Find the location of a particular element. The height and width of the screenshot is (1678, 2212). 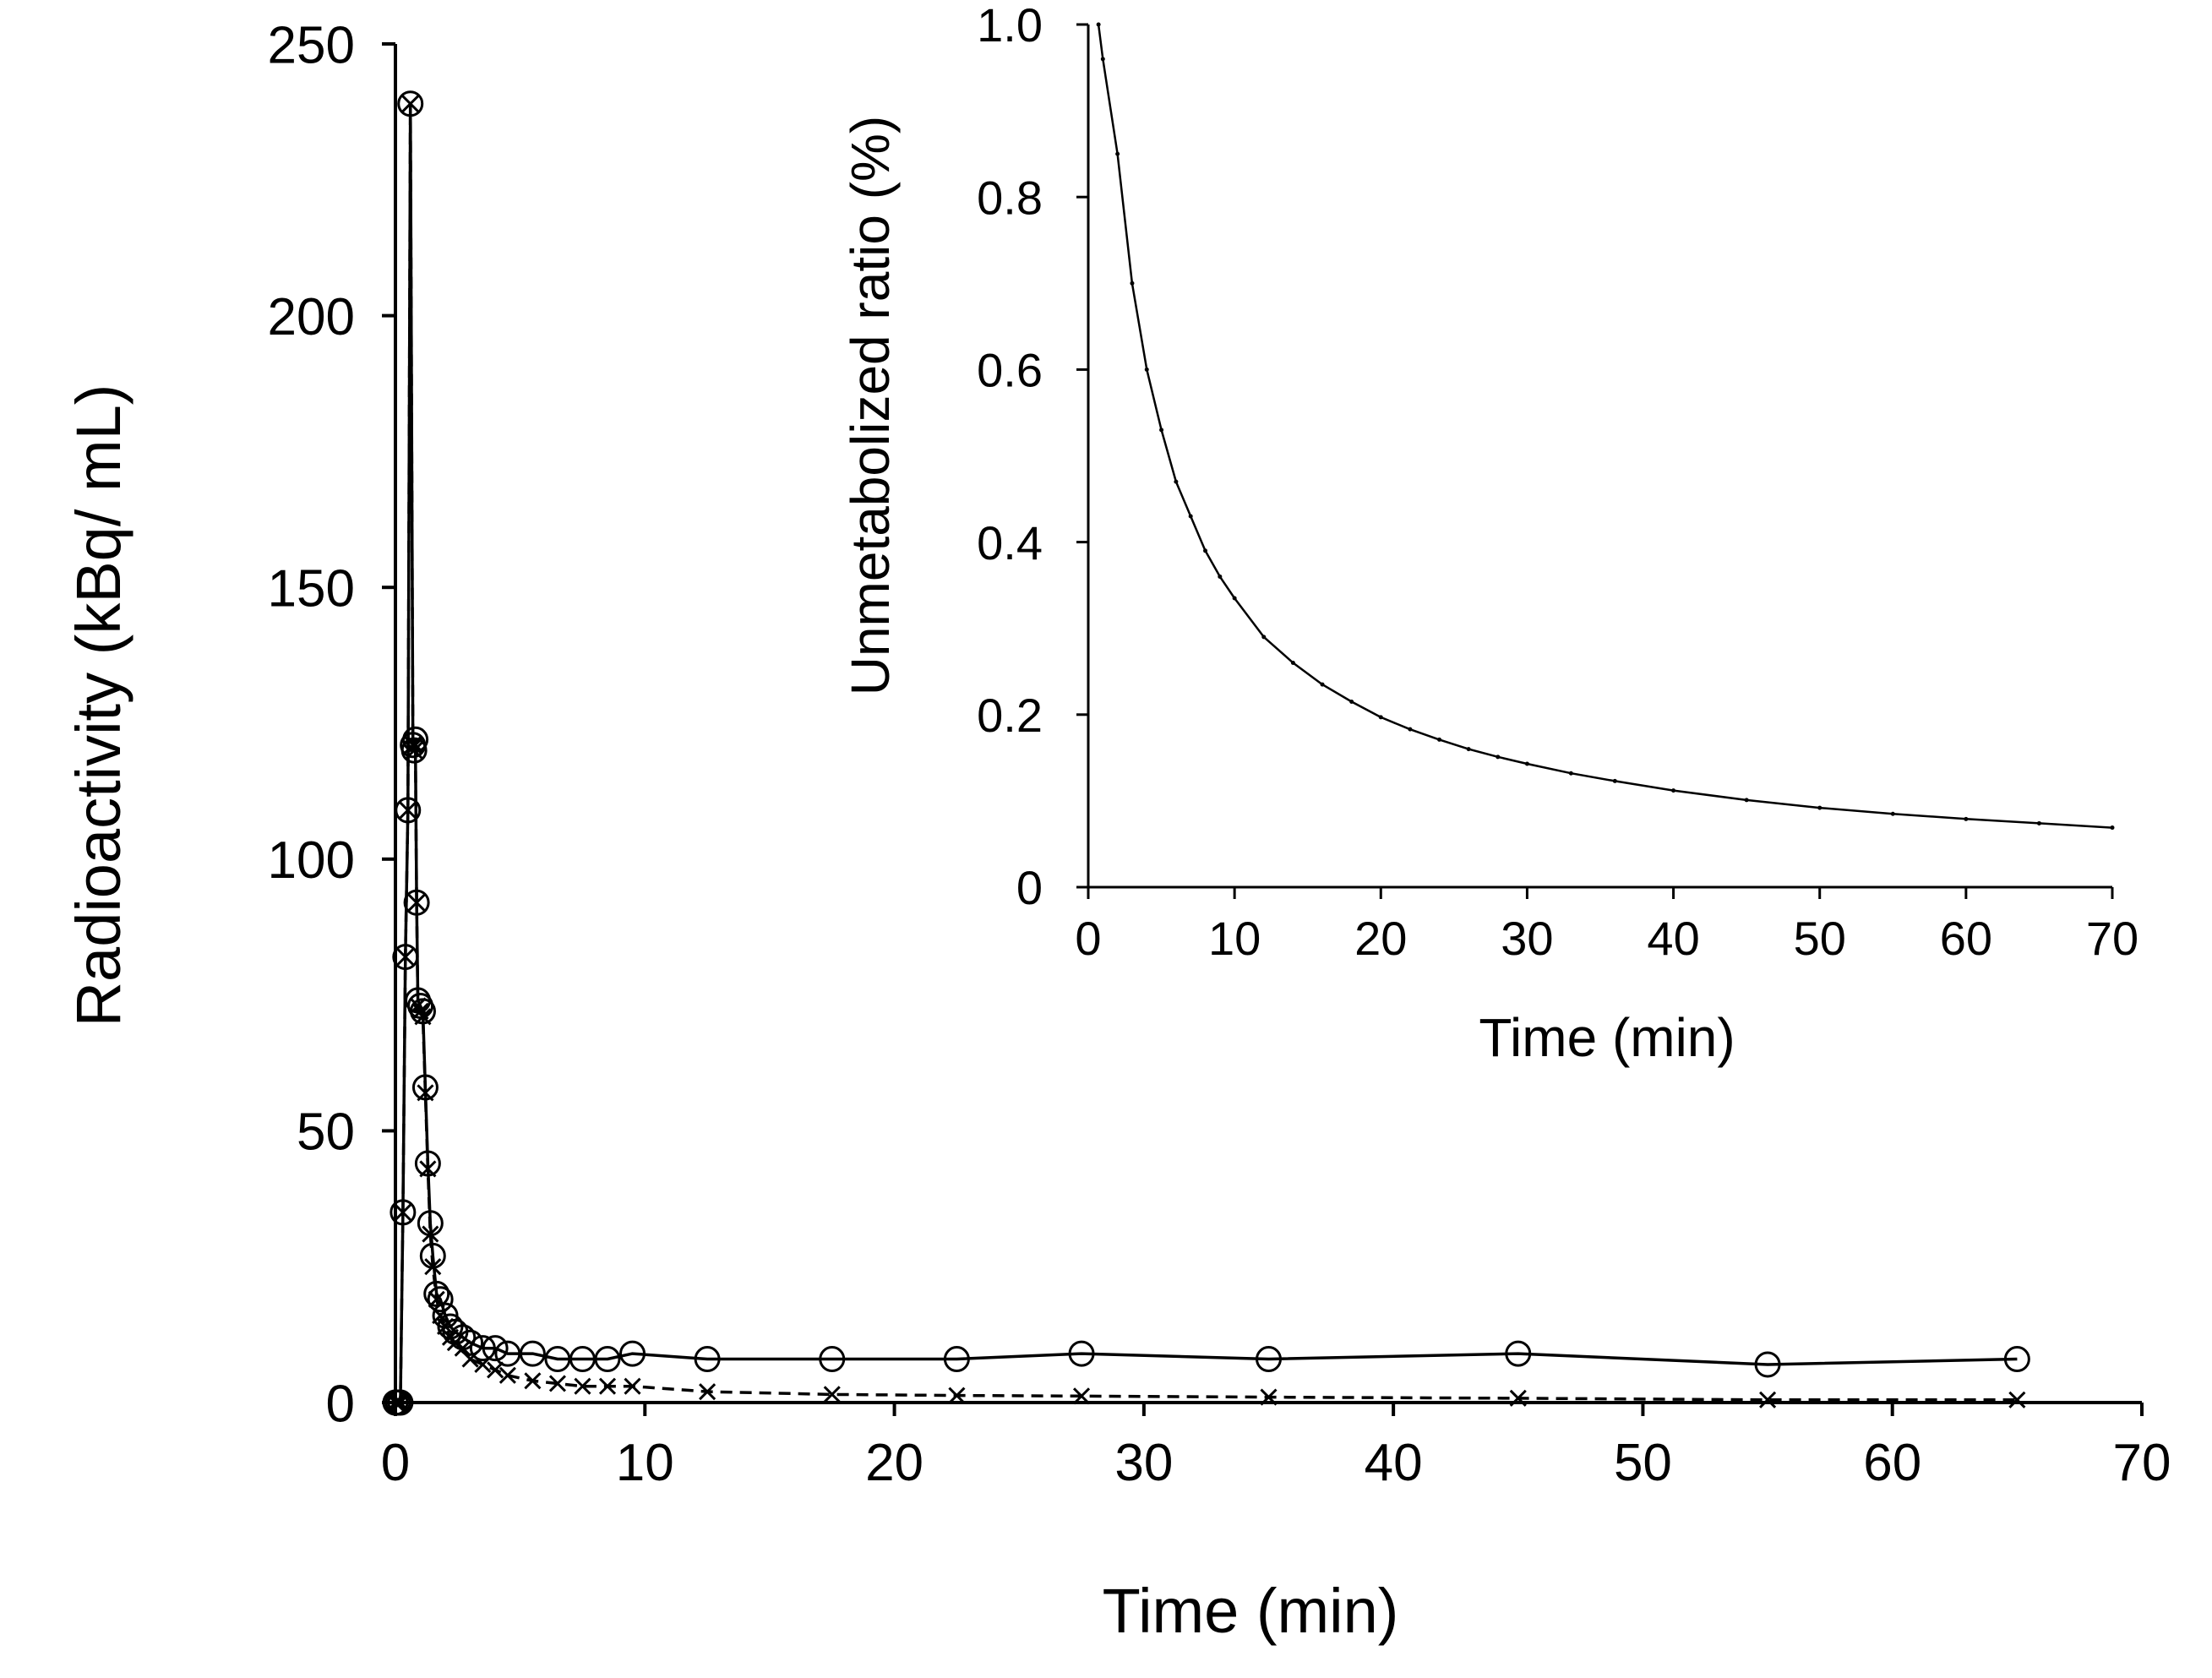

y-axis-title: Radioactivity (kBq/ mL) is located at coordinates (98, 706).